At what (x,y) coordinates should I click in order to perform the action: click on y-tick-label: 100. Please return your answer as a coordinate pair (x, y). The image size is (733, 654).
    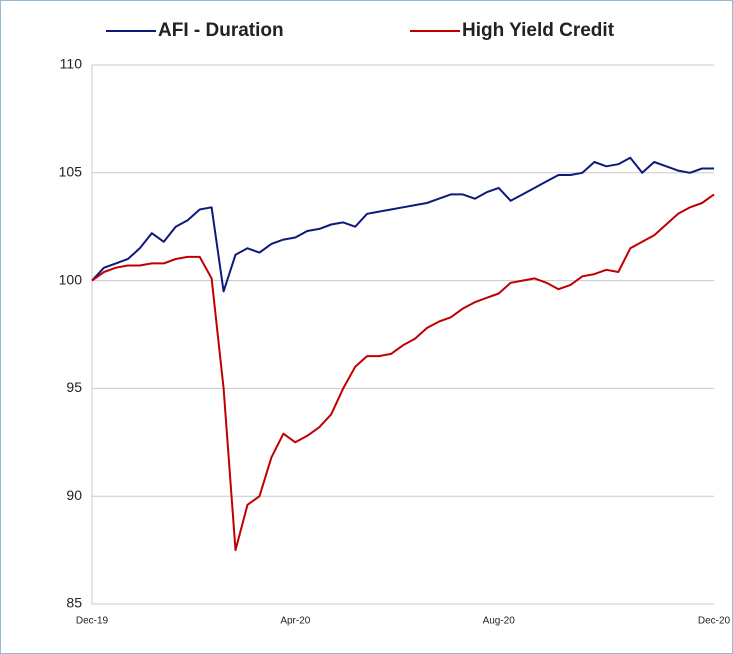
    Looking at the image, I should click on (71, 279).